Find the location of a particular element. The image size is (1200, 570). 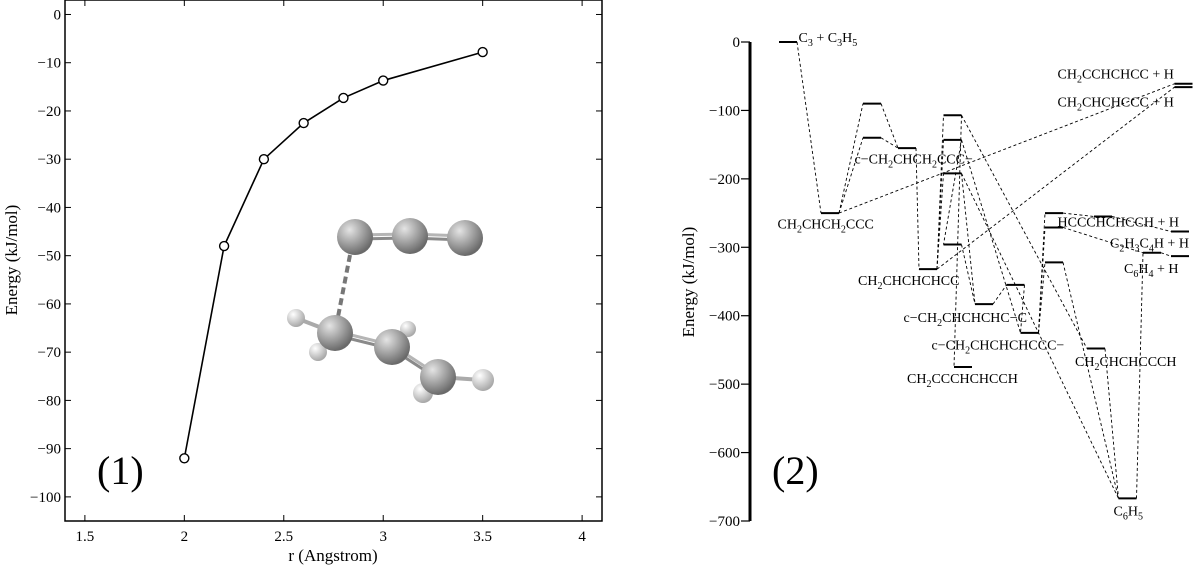

species-label-part: CCCHCHCCH is located at coordinates (974, 379).